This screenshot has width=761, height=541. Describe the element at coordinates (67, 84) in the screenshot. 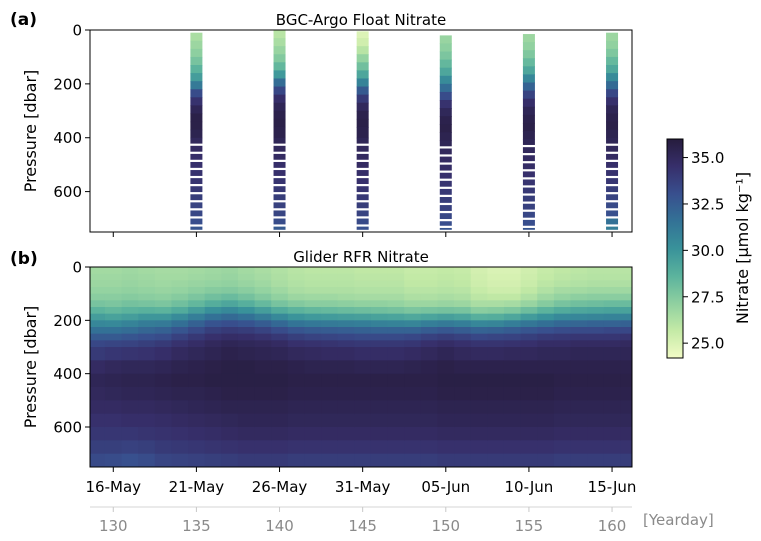

I see `panel-a-ytick-label: 200` at that location.